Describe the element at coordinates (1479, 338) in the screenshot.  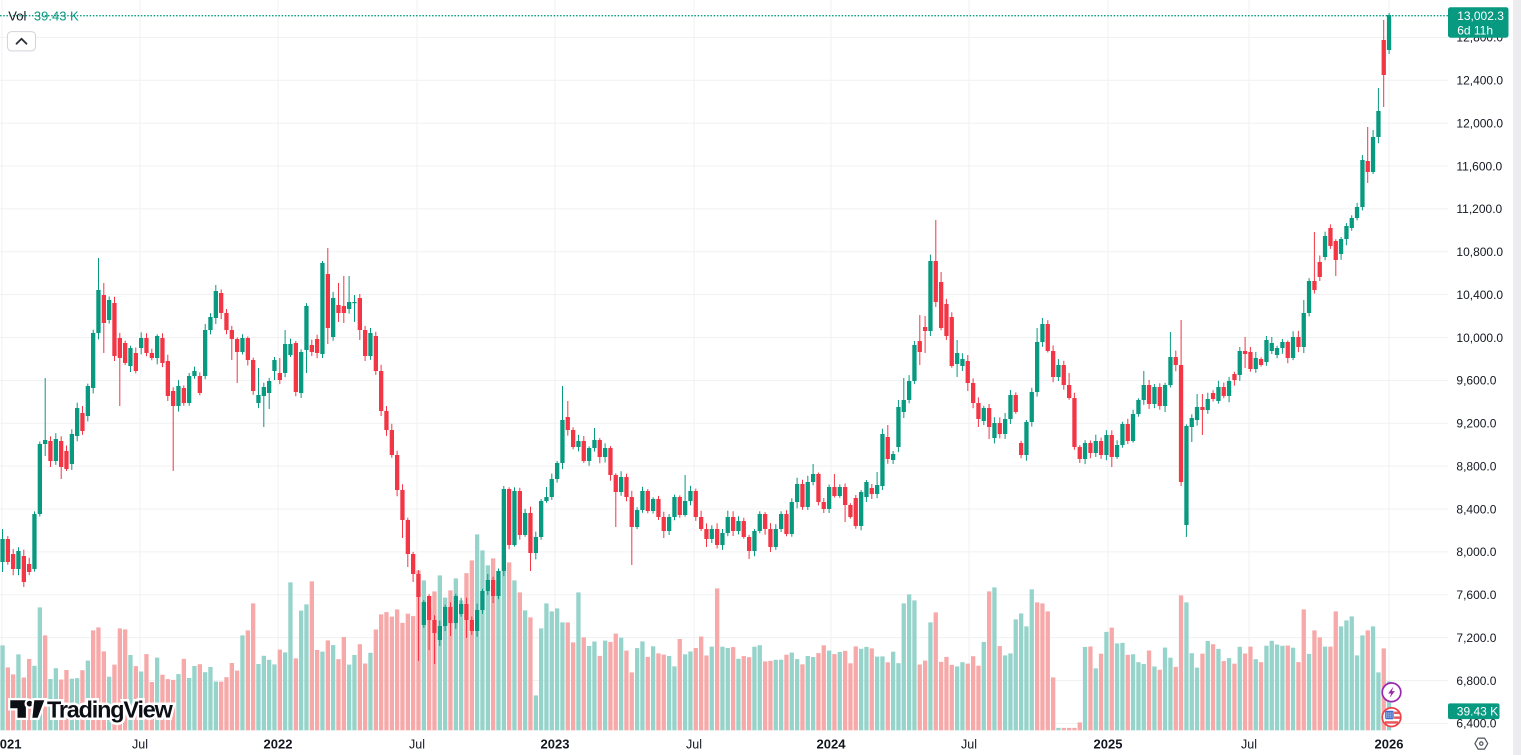
I see `svg-text: 10,000.0` at that location.